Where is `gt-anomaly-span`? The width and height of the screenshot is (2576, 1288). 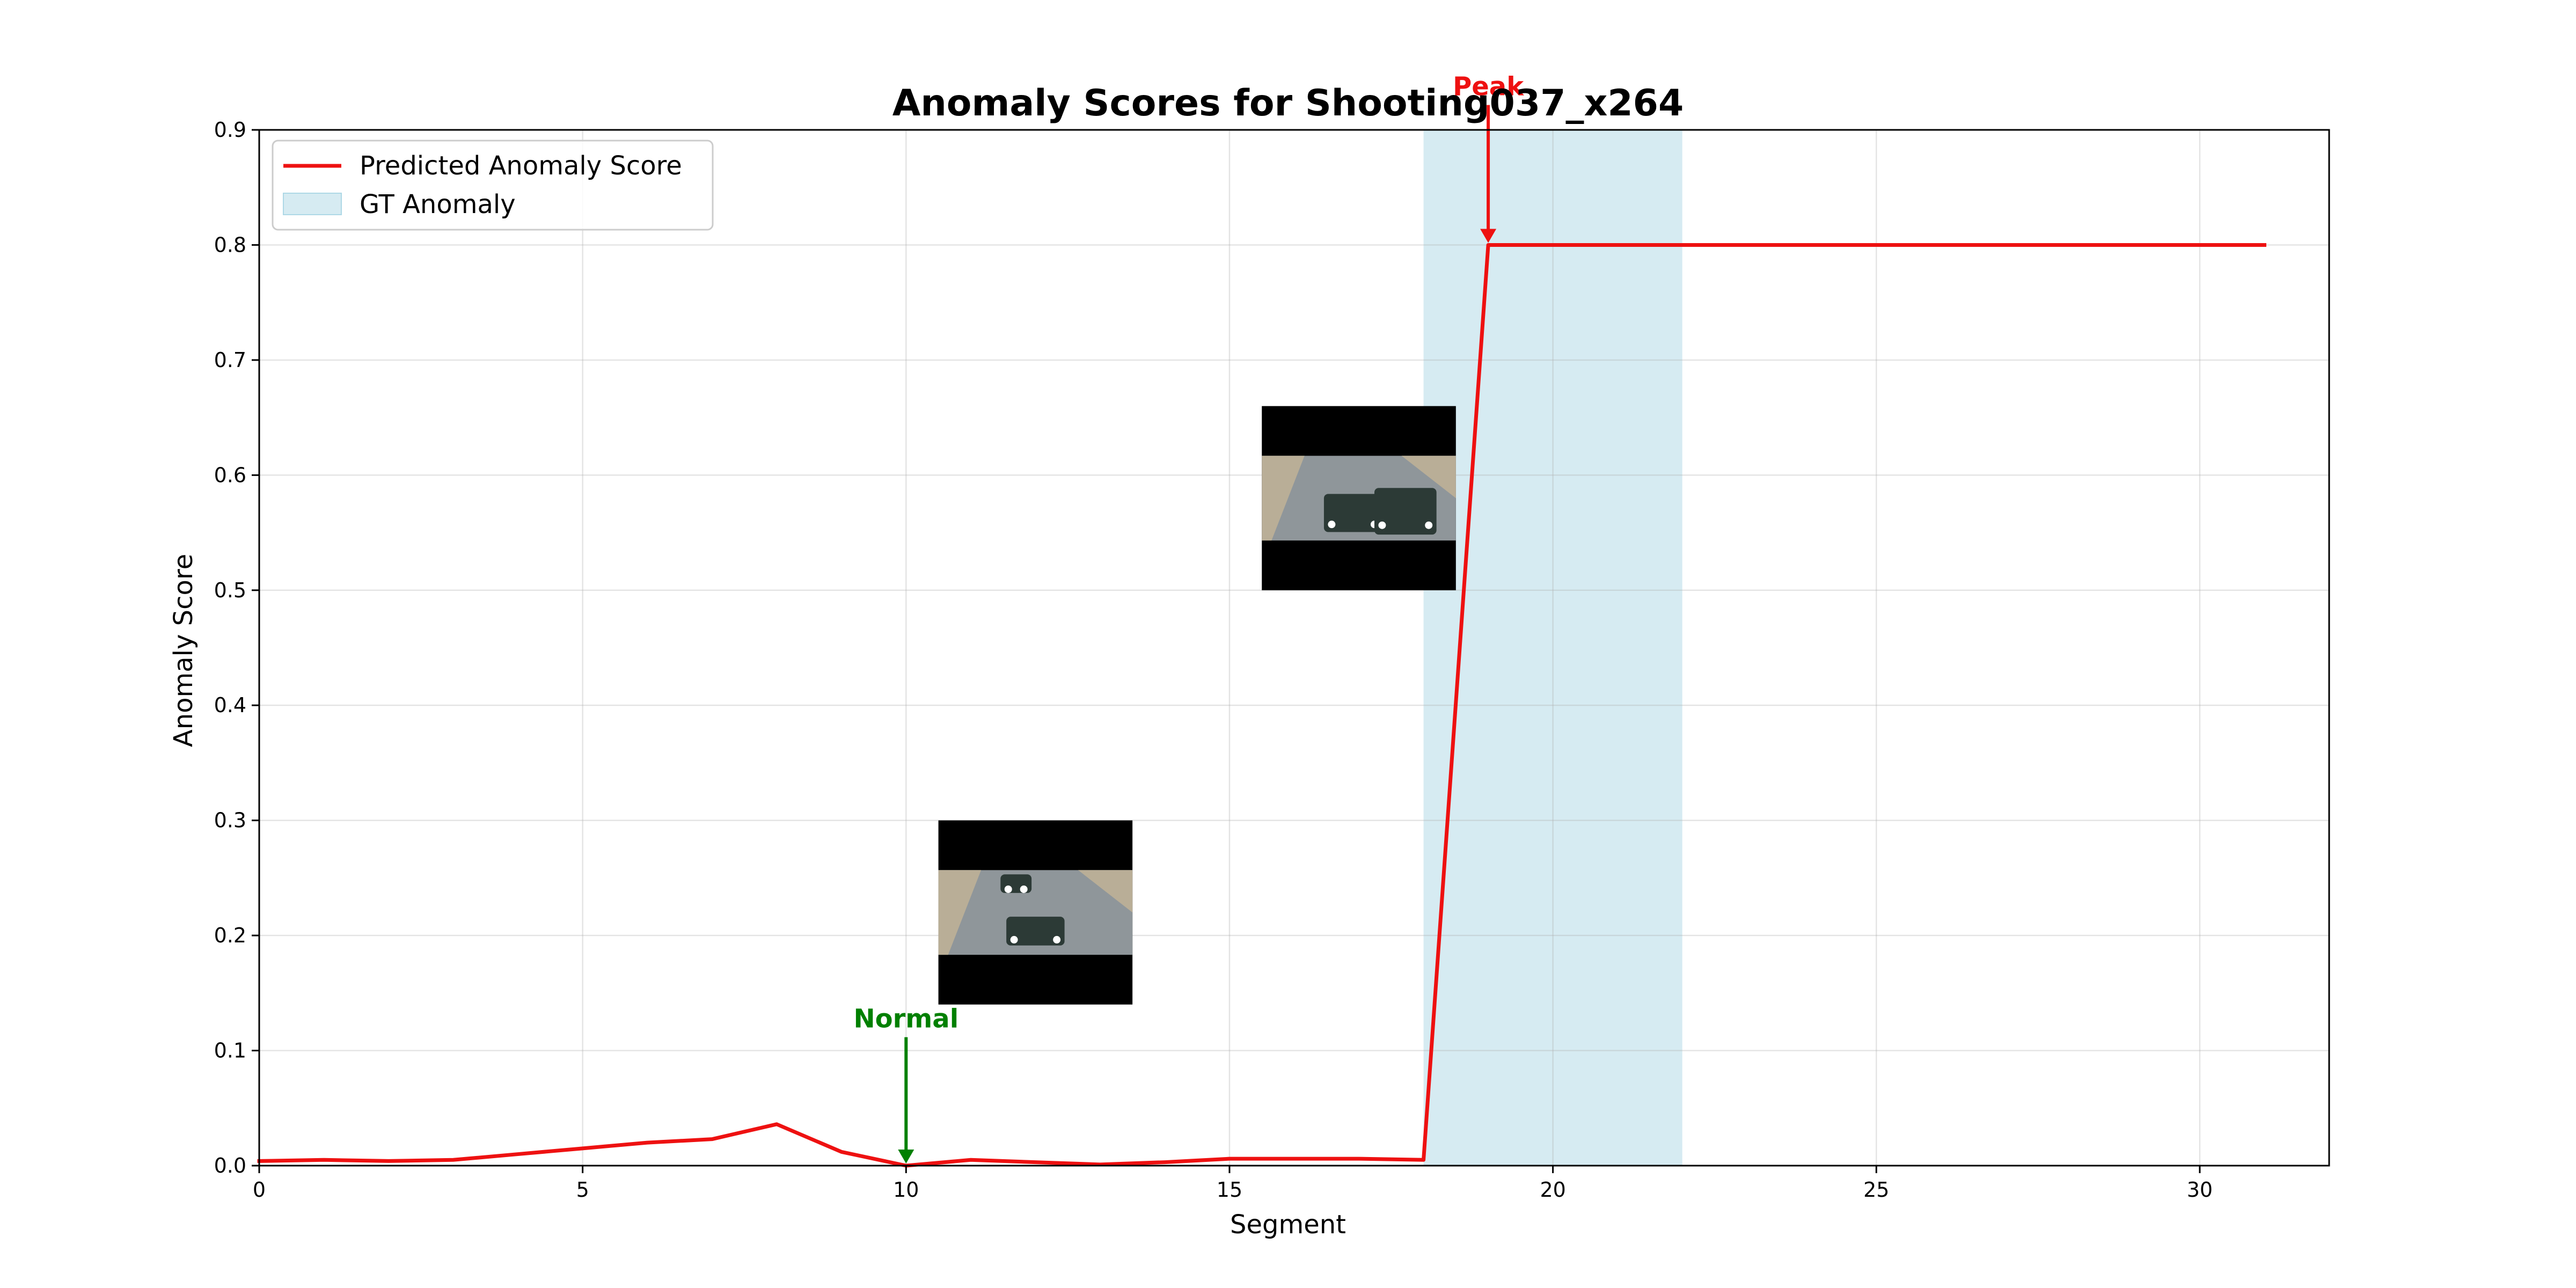 gt-anomaly-span is located at coordinates (1552, 648).